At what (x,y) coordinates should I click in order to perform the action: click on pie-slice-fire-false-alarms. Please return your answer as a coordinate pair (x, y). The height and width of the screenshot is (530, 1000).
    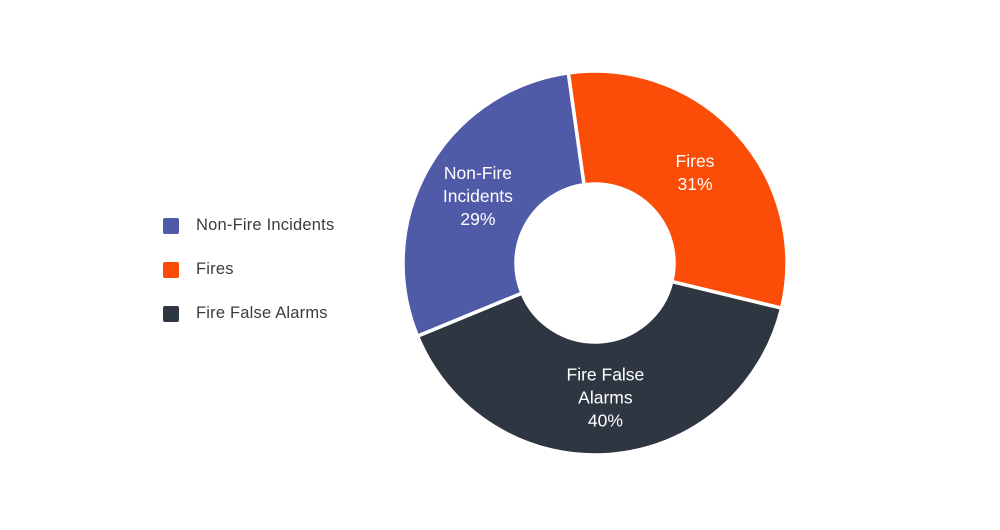
    Looking at the image, I should click on (599, 368).